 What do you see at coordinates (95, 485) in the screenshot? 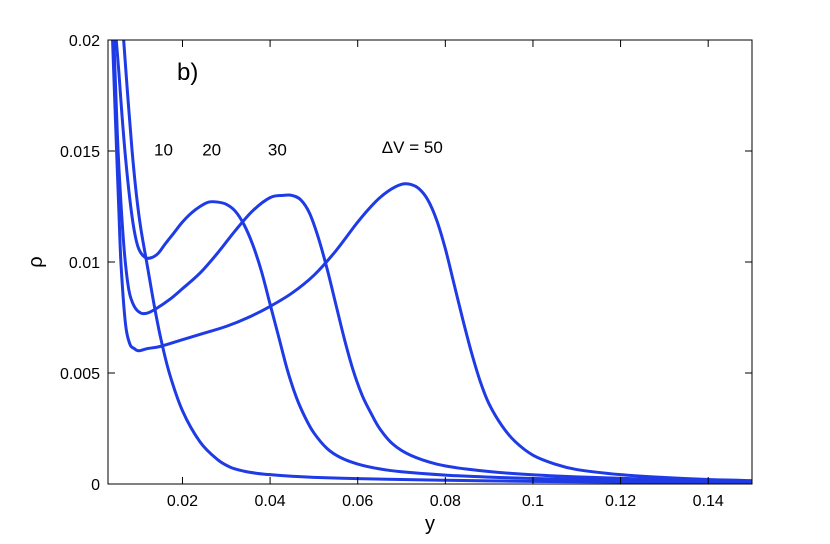
I see `y-tick-label: 0` at bounding box center [95, 485].